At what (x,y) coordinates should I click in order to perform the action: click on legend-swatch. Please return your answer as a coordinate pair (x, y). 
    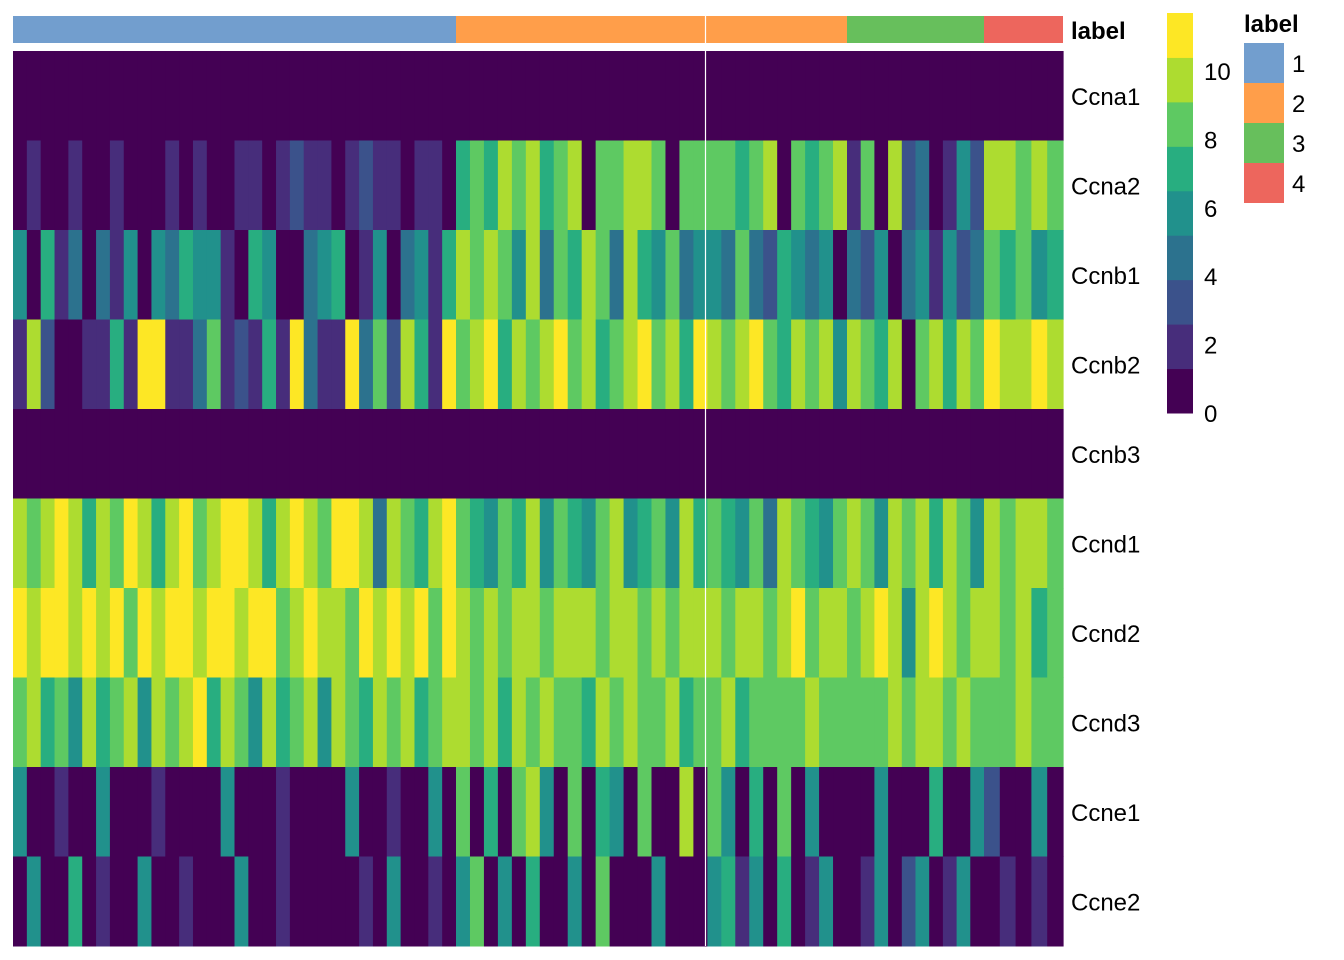
    Looking at the image, I should click on (1264, 103).